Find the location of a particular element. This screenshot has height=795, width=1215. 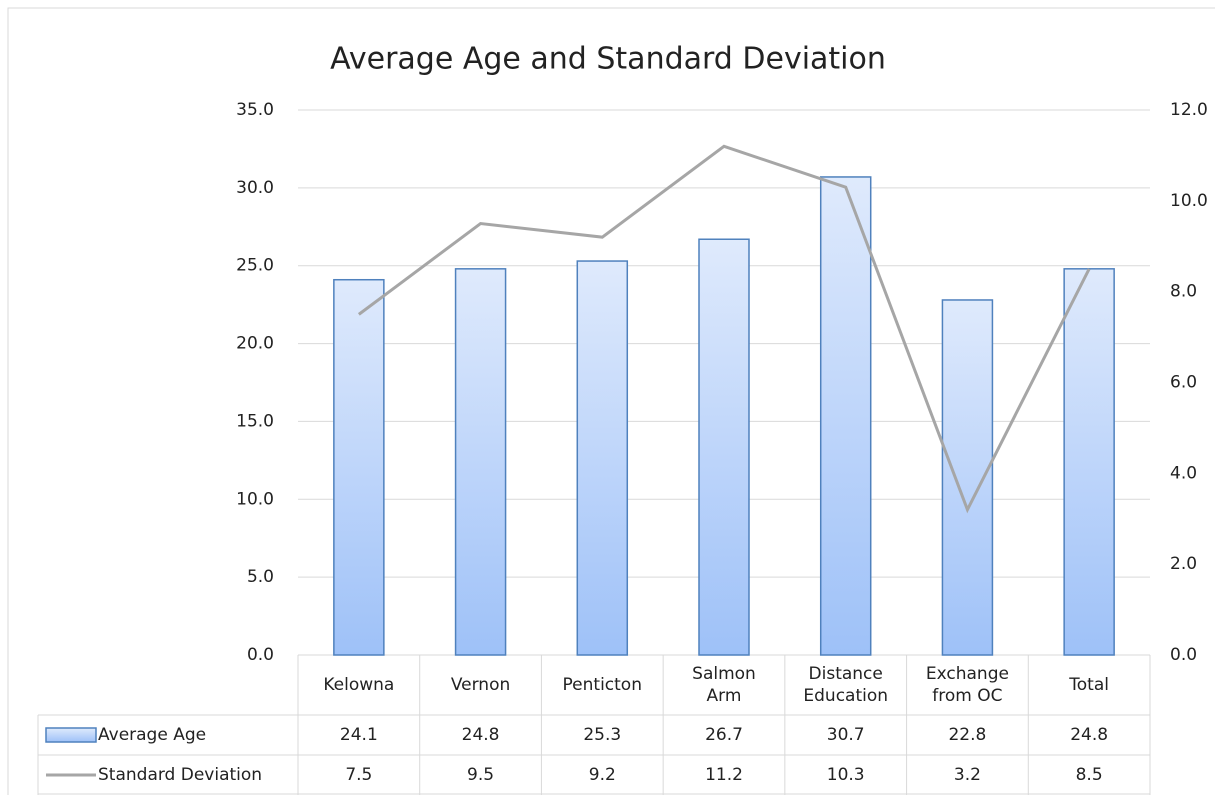

category-label: Vernon is located at coordinates (480, 685).